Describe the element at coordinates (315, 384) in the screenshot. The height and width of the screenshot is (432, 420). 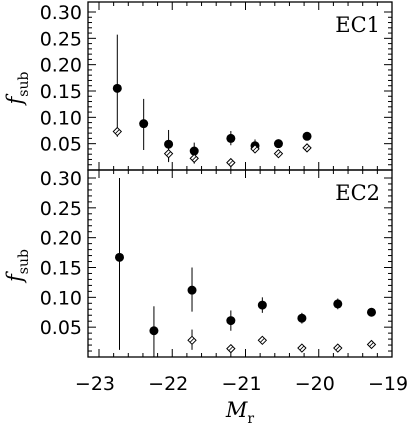
I see `x-tick-label: −20` at that location.